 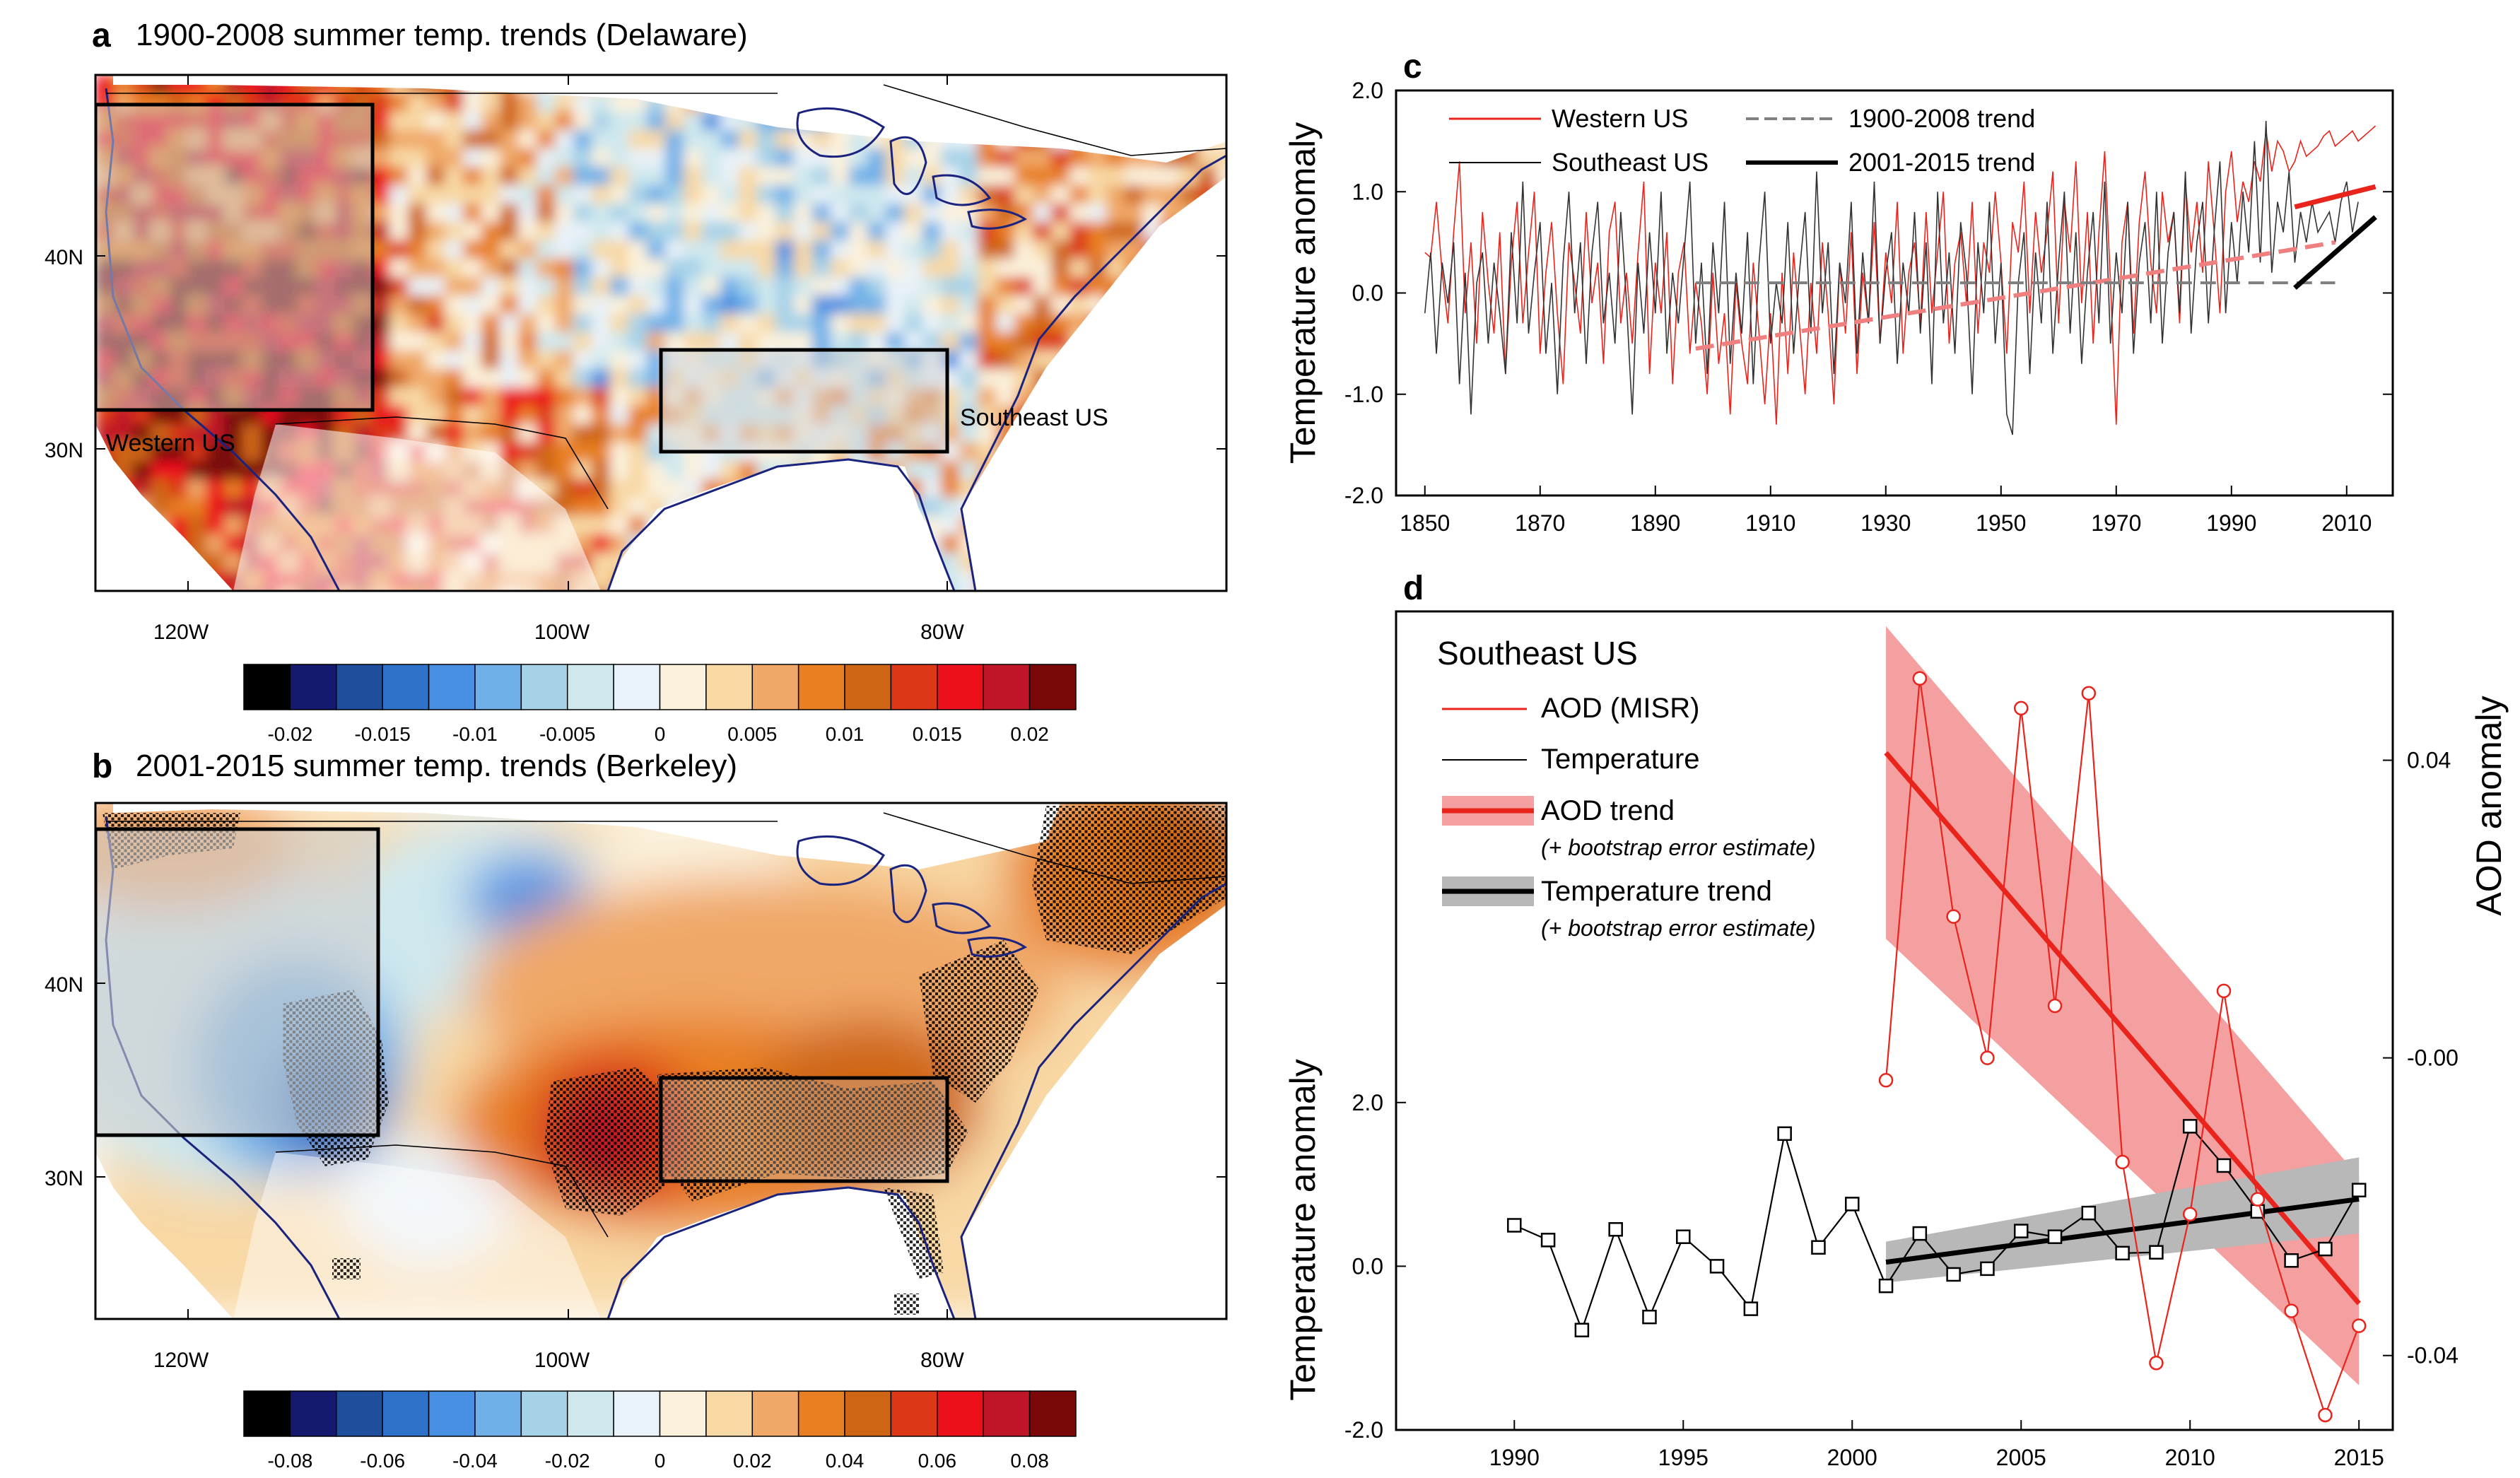 I want to click on panel-c-xtick-label: 1950, so click(x=2001, y=523).